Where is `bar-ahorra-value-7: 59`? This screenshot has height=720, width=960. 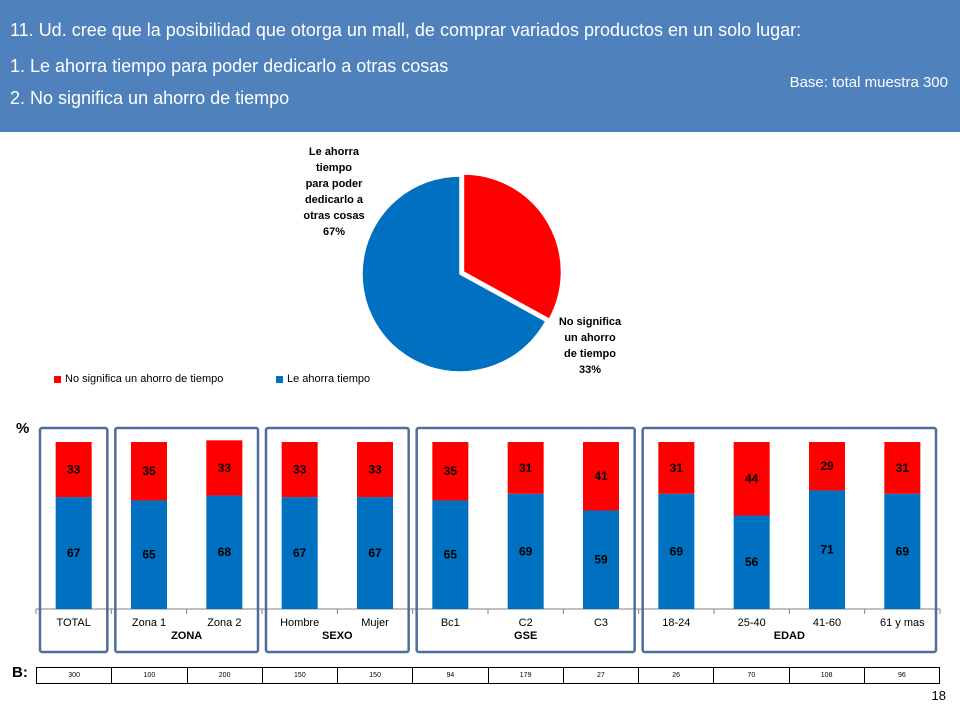 bar-ahorra-value-7: 59 is located at coordinates (601, 560).